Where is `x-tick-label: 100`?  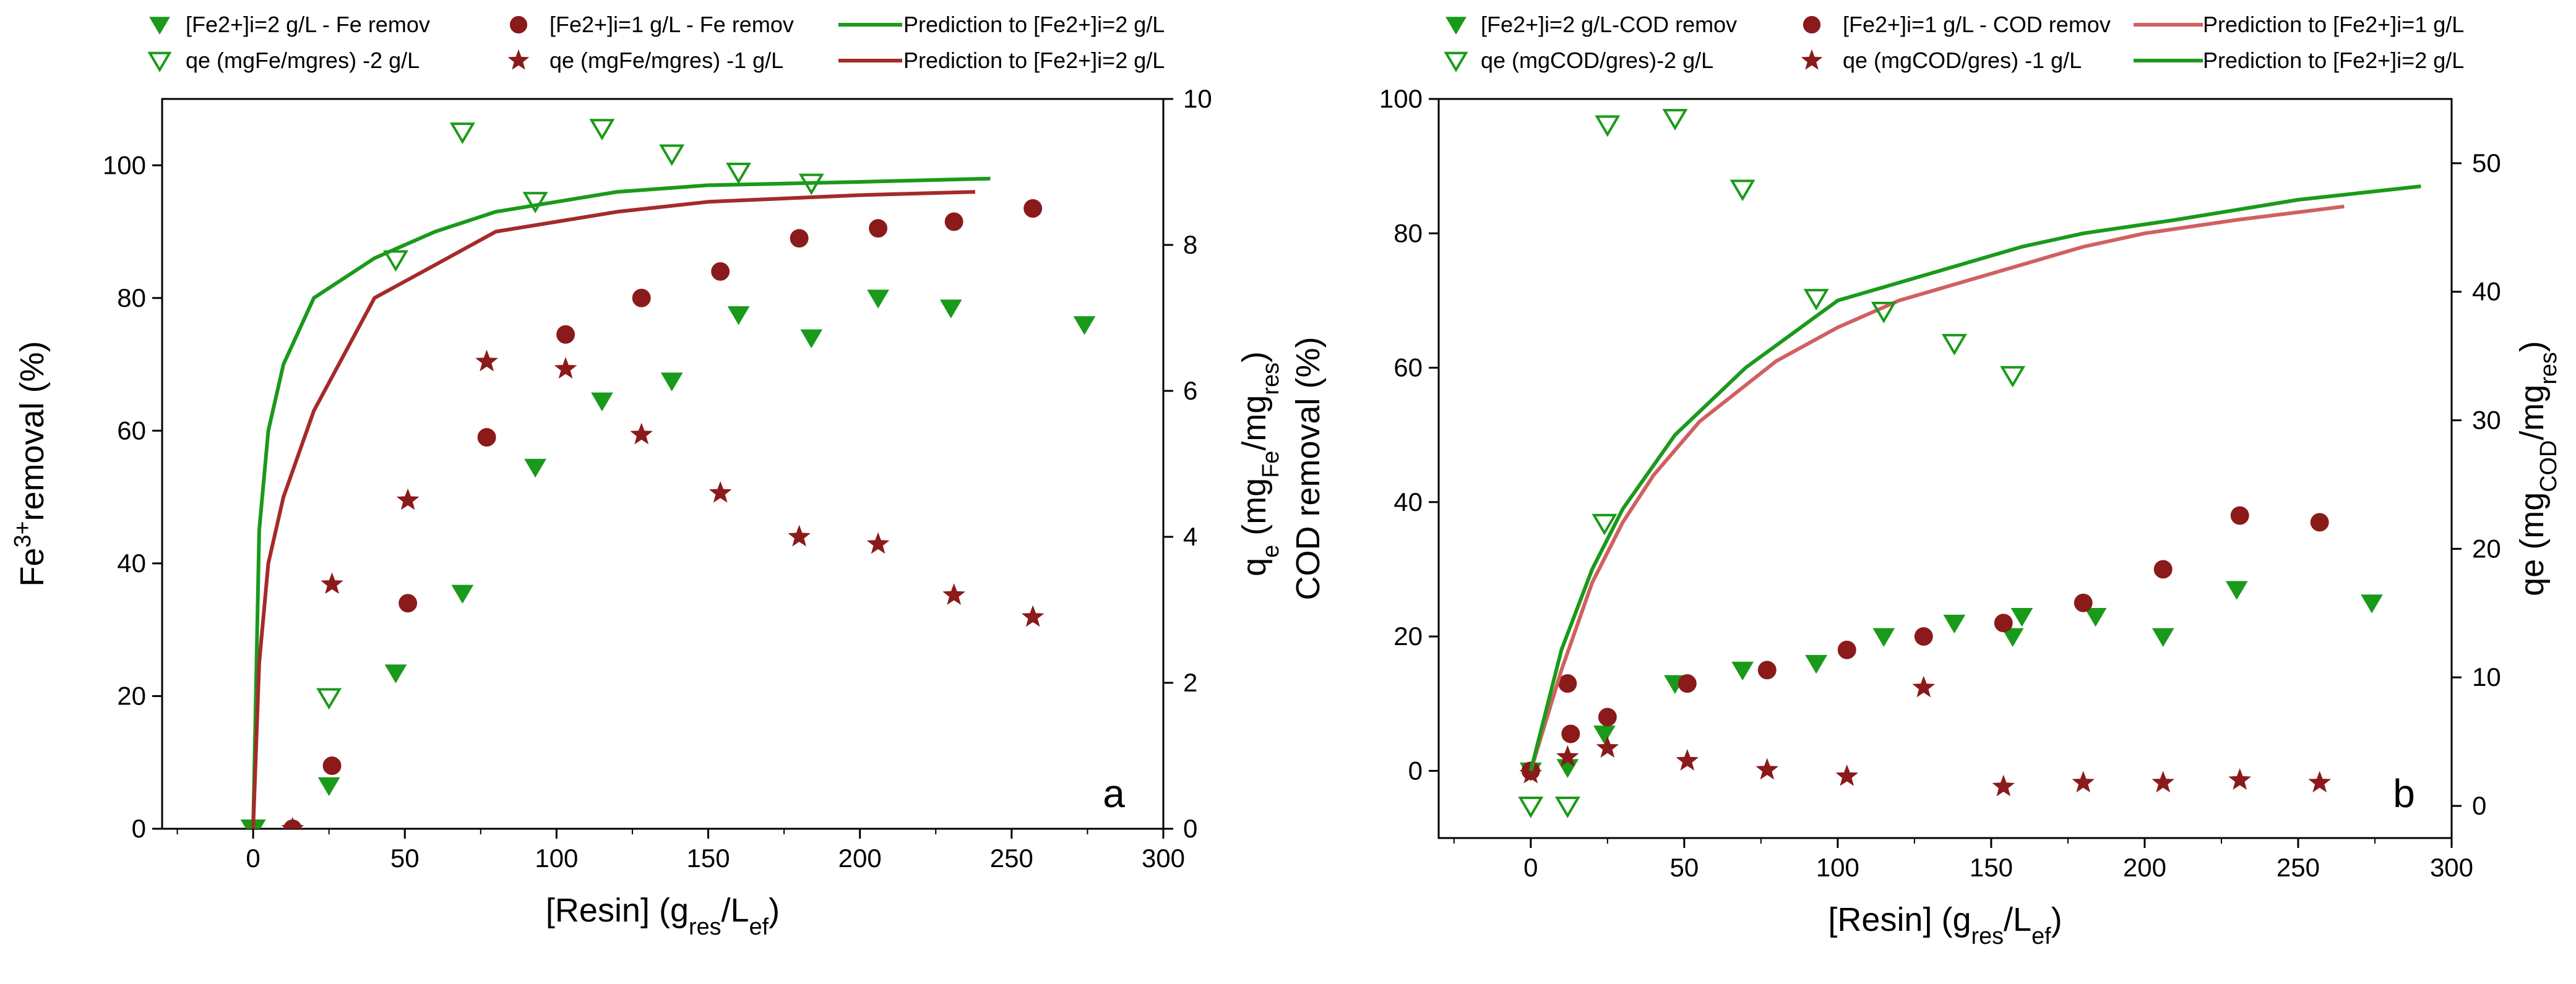
x-tick-label: 100 is located at coordinates (556, 858).